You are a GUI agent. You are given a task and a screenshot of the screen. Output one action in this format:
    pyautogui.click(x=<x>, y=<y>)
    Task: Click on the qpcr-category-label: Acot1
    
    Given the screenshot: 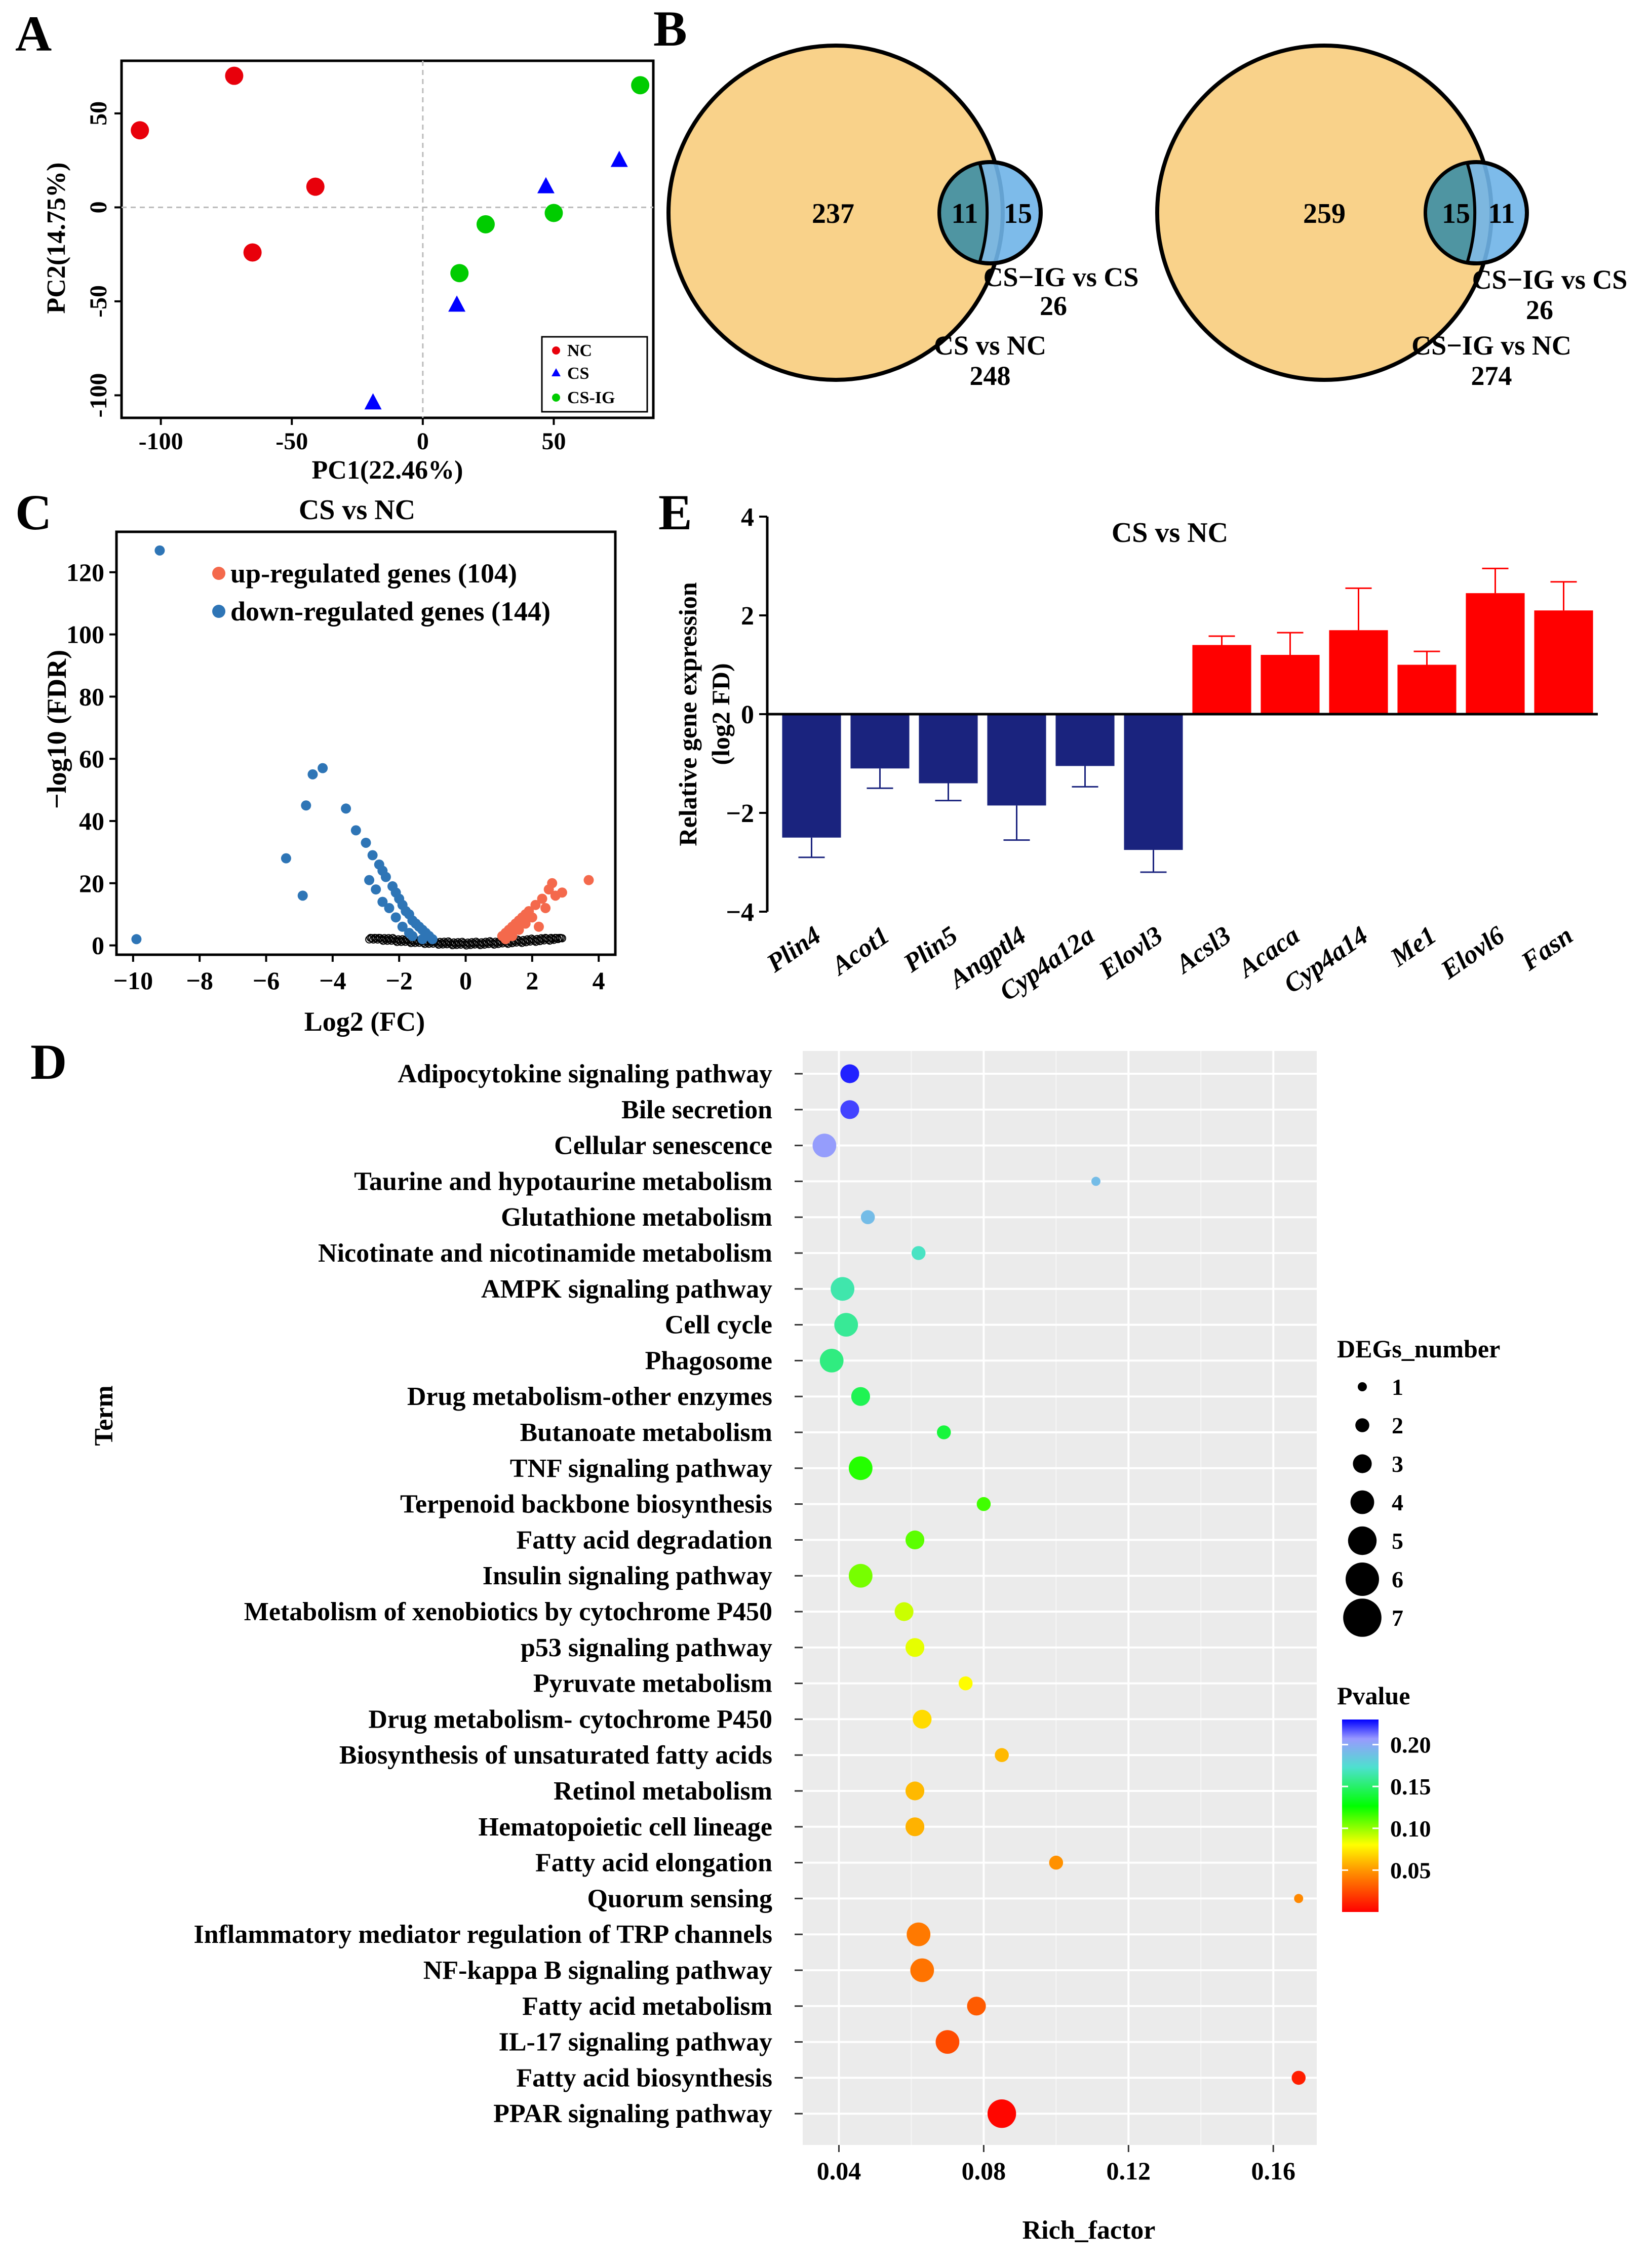 What is the action you would take?
    pyautogui.click(x=859, y=951)
    